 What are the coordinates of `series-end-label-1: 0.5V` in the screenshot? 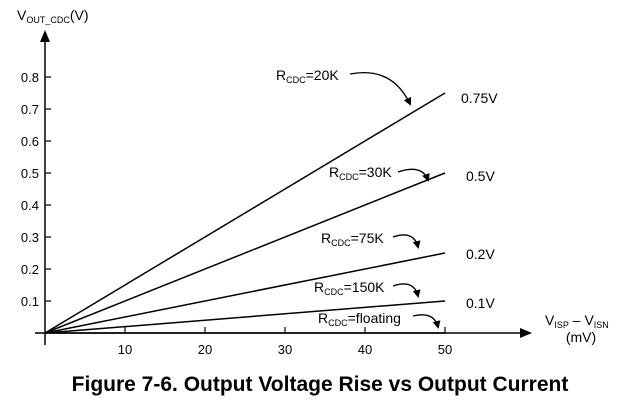 It's located at (480, 176).